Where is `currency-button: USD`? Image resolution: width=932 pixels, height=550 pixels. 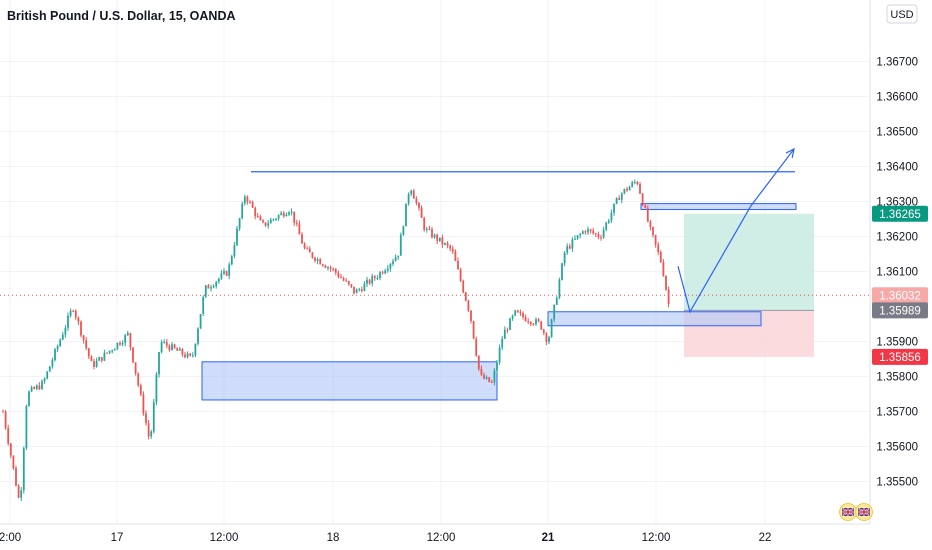
currency-button: USD is located at coordinates (902, 14).